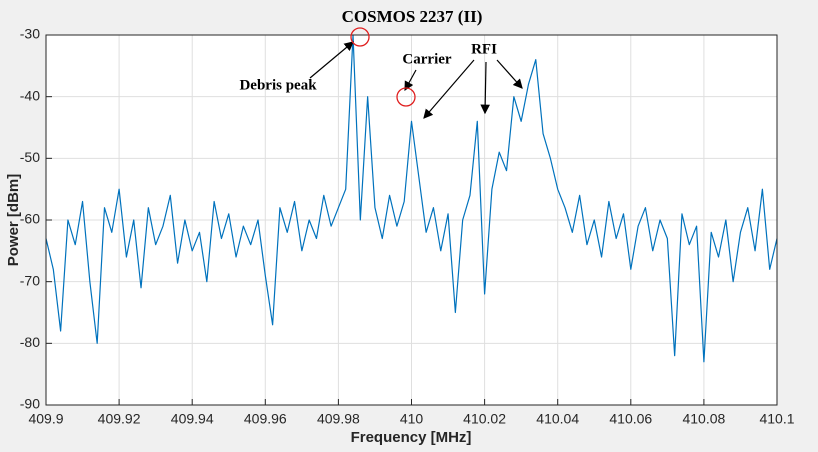 Image resolution: width=818 pixels, height=452 pixels. I want to click on x-tick-label: 409.92, so click(119, 419).